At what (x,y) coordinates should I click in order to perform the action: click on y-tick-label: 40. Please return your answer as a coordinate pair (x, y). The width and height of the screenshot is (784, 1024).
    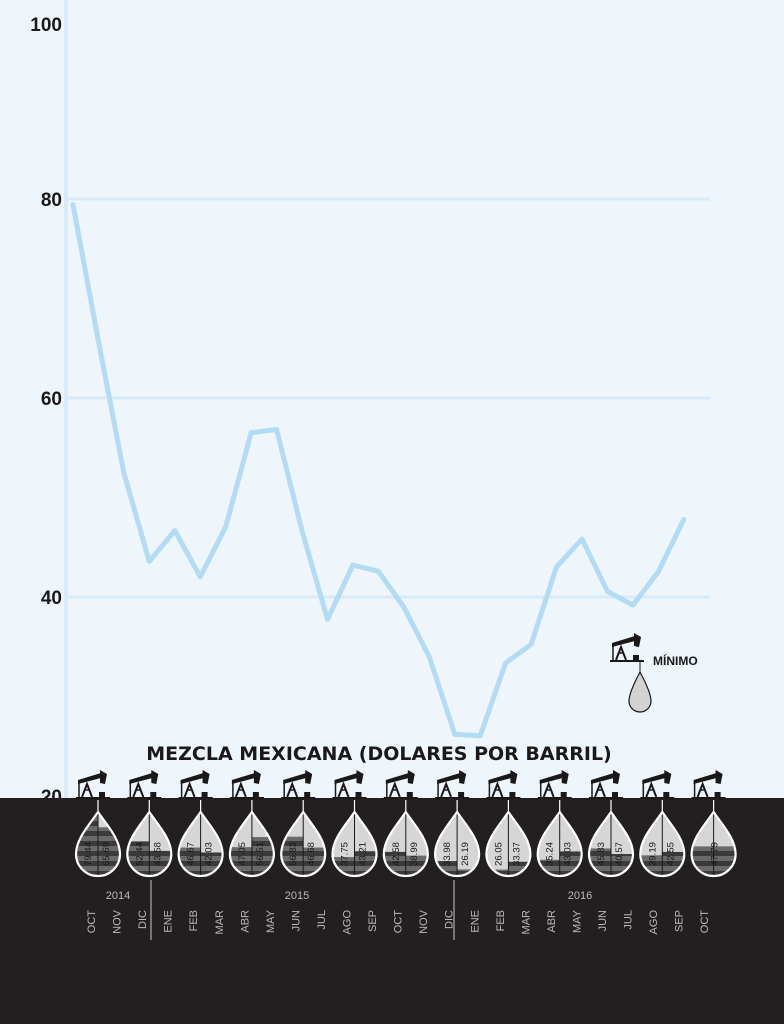
    Looking at the image, I should click on (51, 598).